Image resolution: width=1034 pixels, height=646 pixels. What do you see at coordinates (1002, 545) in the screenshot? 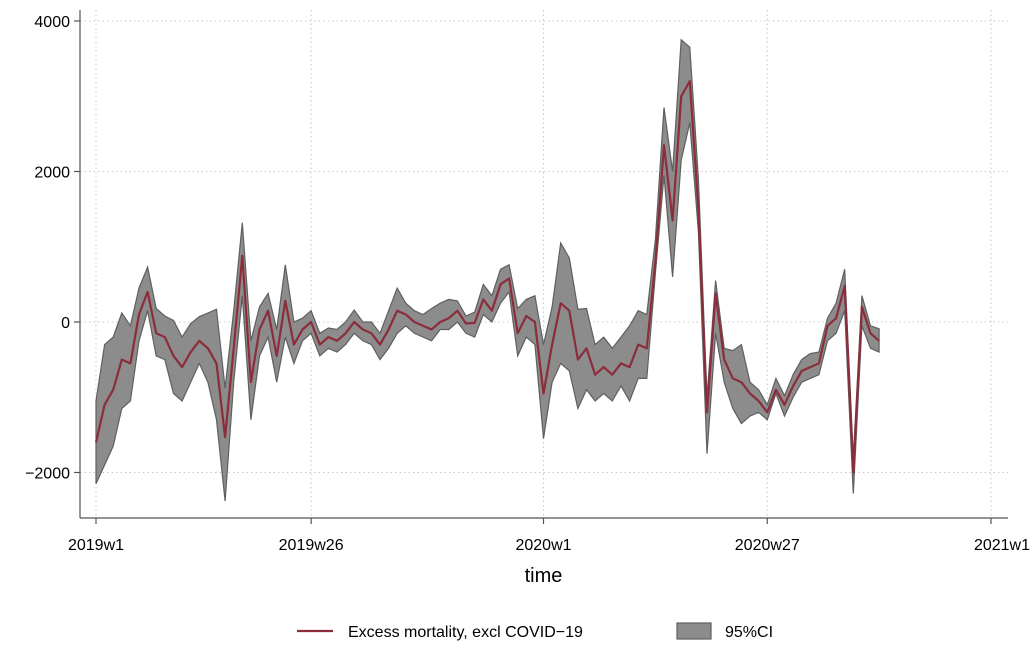
I see `x-tick-label: 2021w1` at bounding box center [1002, 545].